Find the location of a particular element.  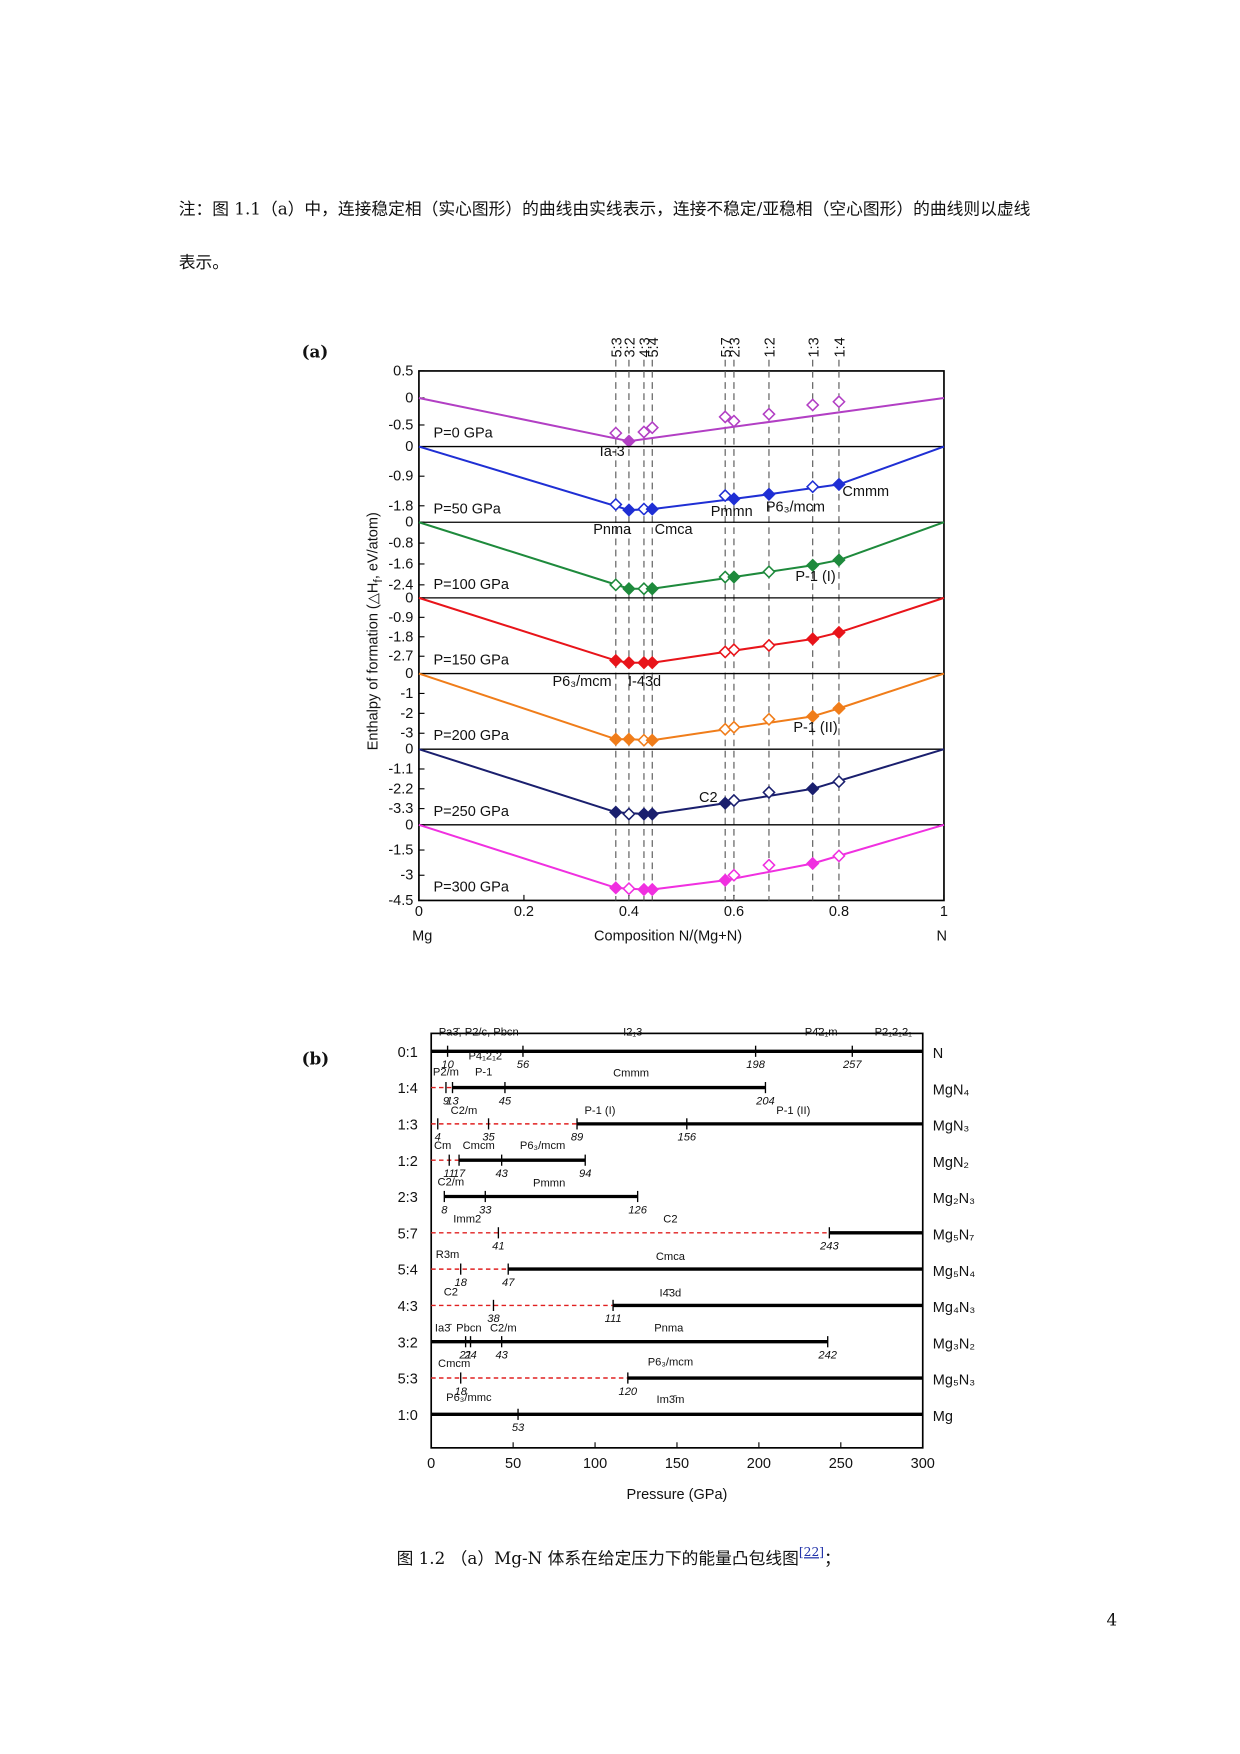

phase-name: P2/m is located at coordinates (446, 1072).